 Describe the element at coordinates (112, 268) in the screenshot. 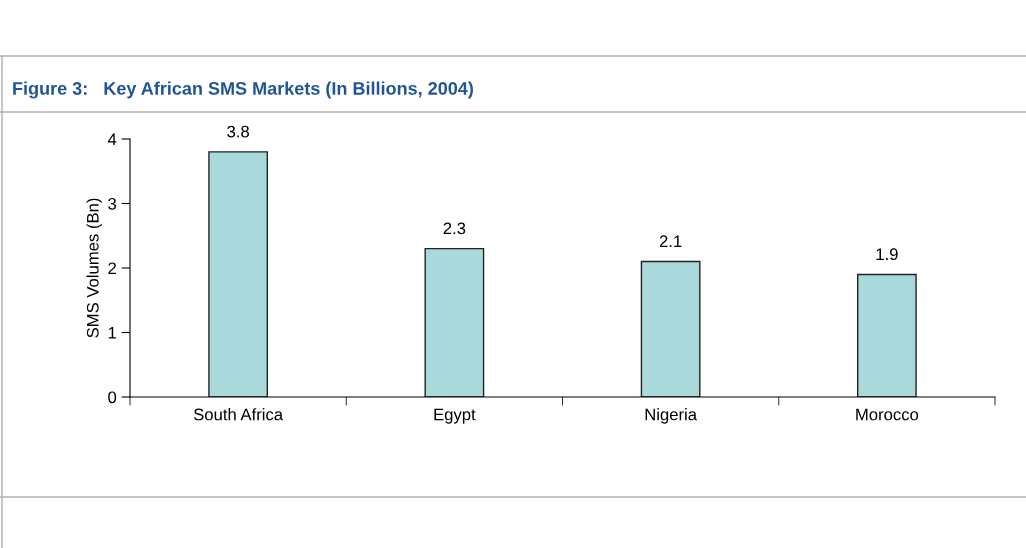

I see `y-tick-label: 2` at that location.